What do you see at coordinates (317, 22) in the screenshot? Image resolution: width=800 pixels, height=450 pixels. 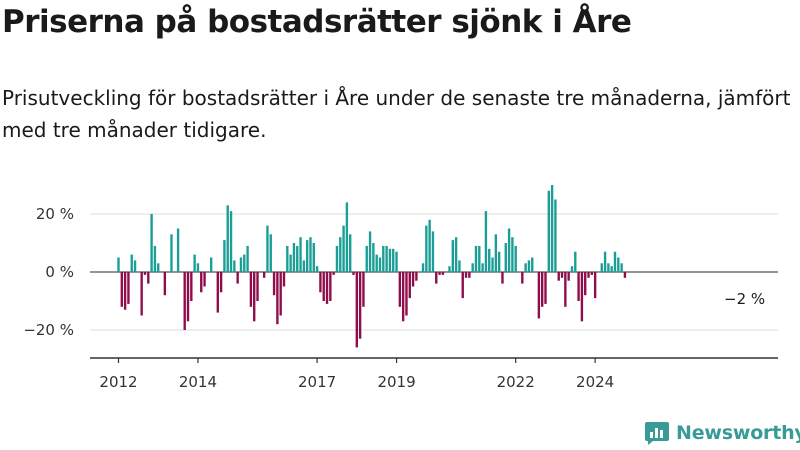 I see `chart-title: Priserna på bostadsrätter sjönk i Åre` at bounding box center [317, 22].